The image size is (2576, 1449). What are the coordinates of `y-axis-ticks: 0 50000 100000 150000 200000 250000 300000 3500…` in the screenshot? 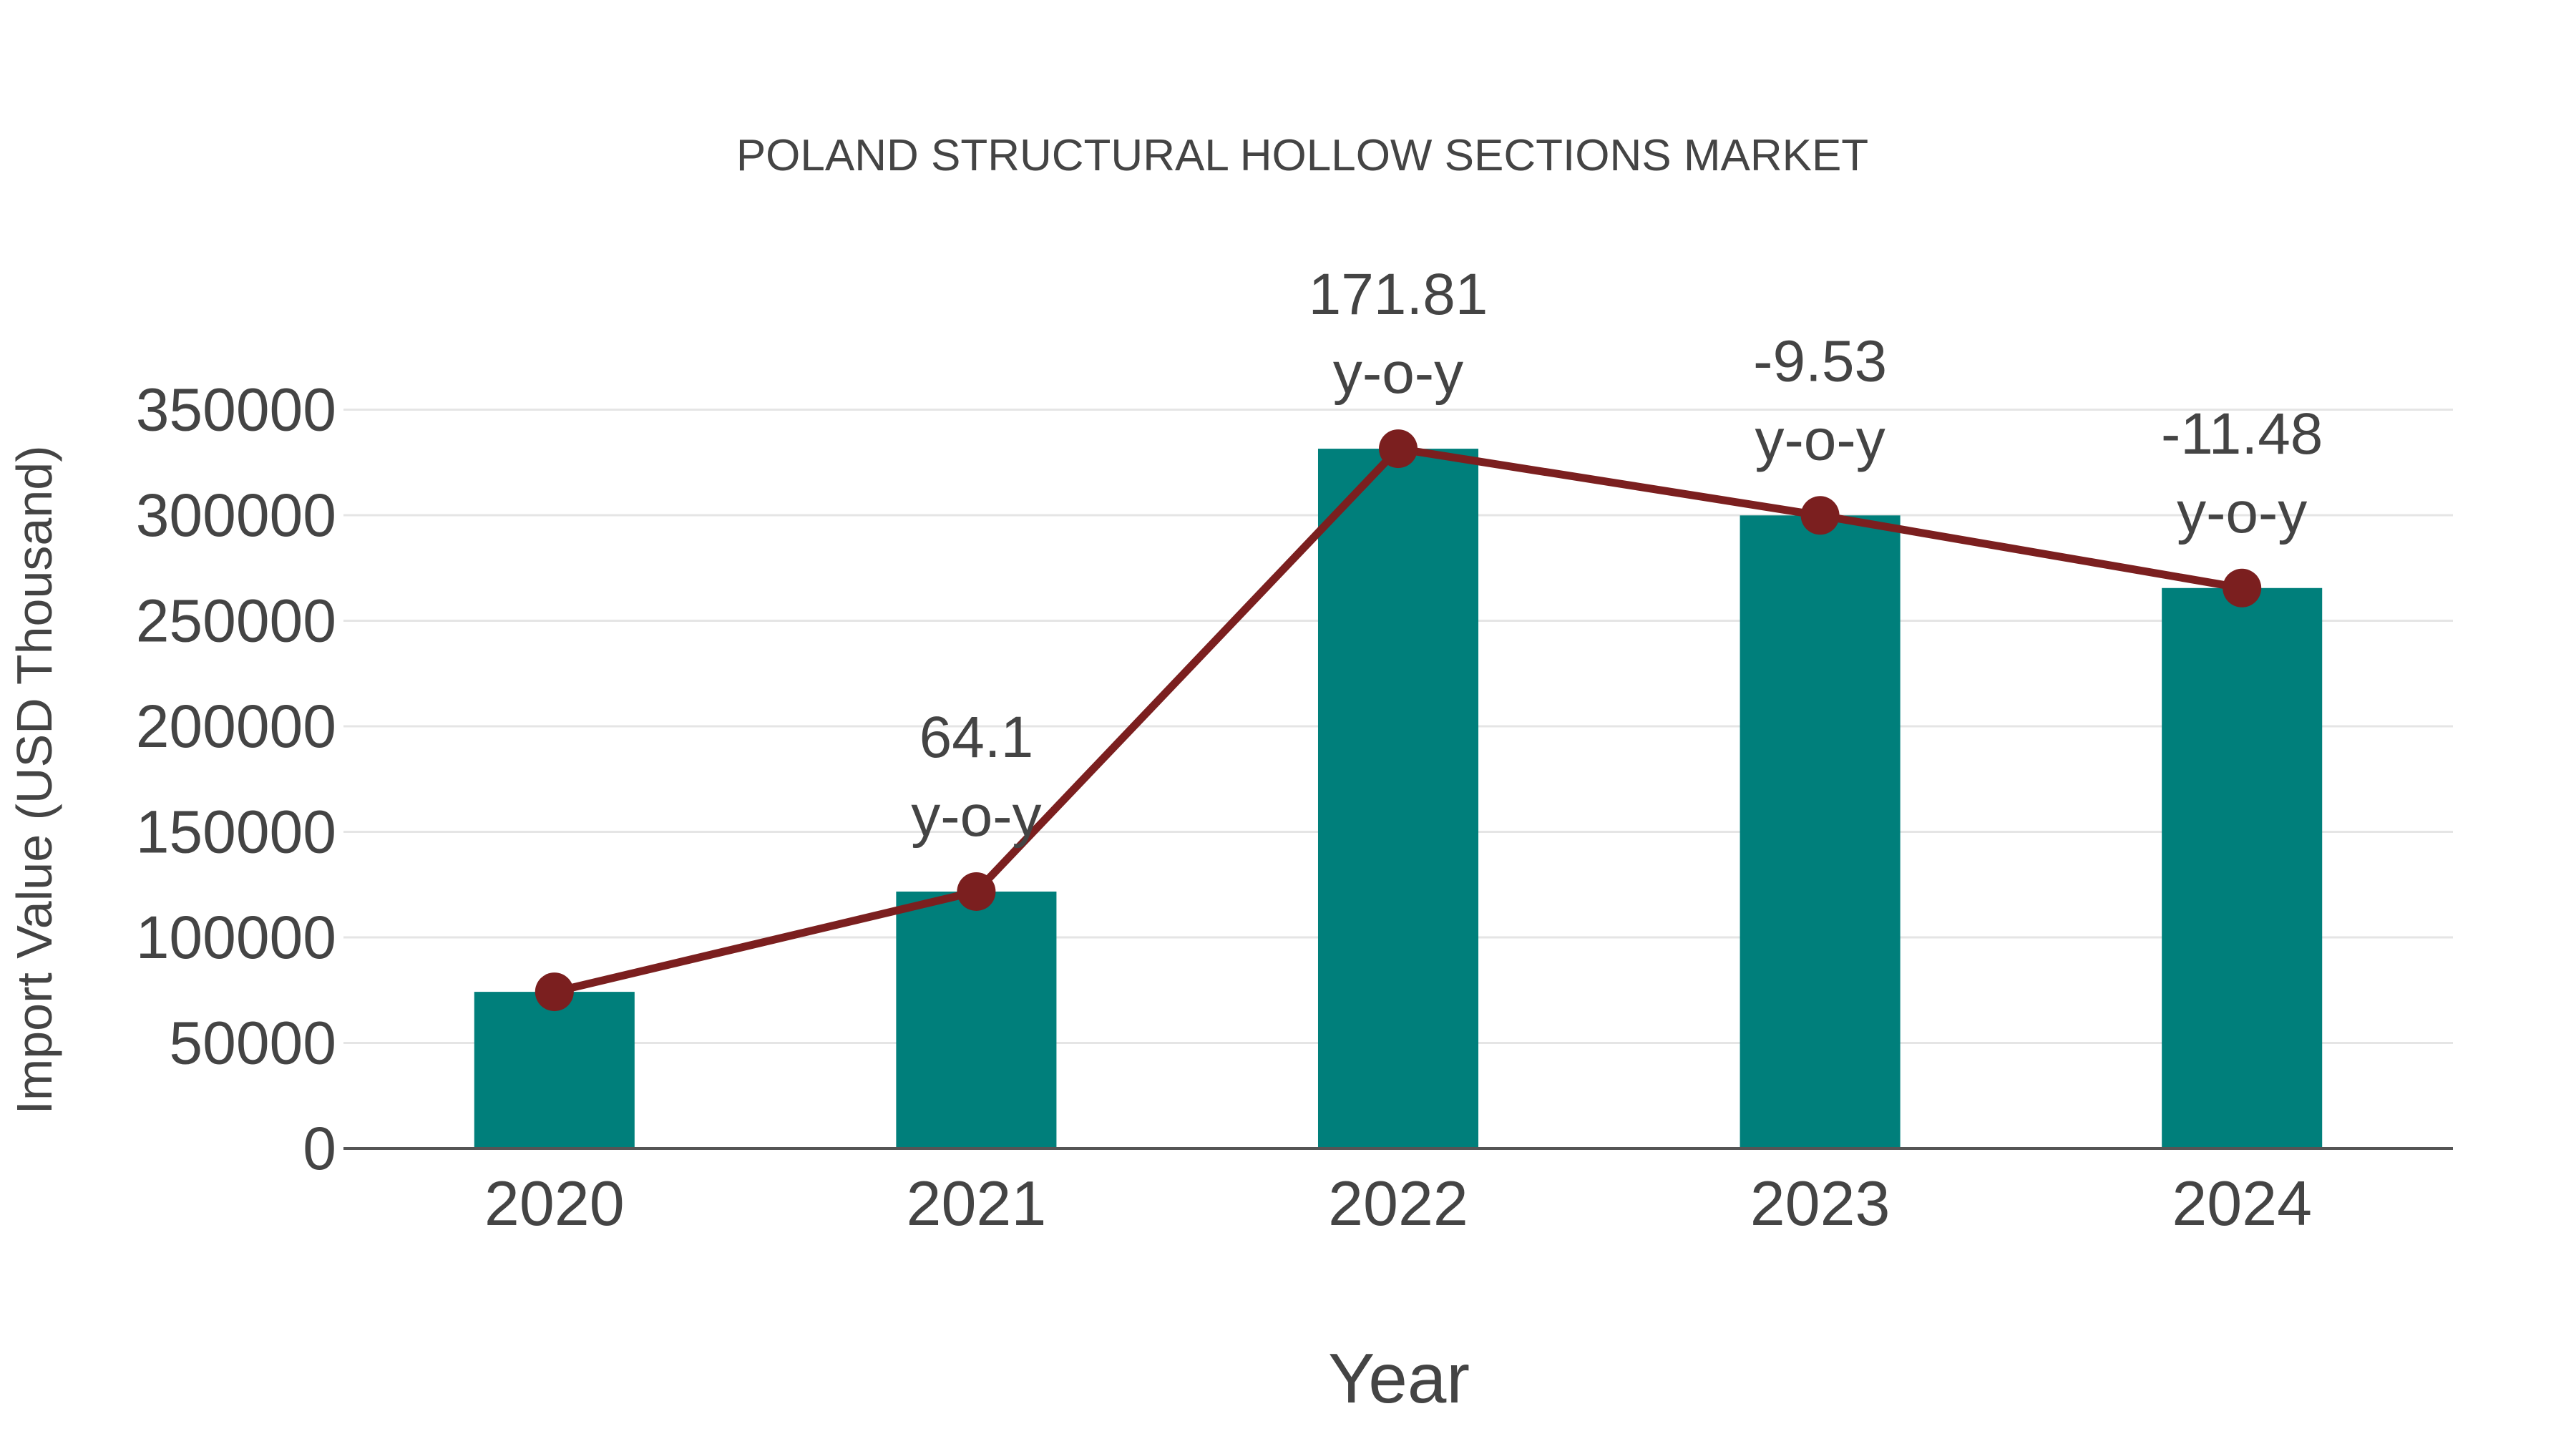 It's located at (236, 779).